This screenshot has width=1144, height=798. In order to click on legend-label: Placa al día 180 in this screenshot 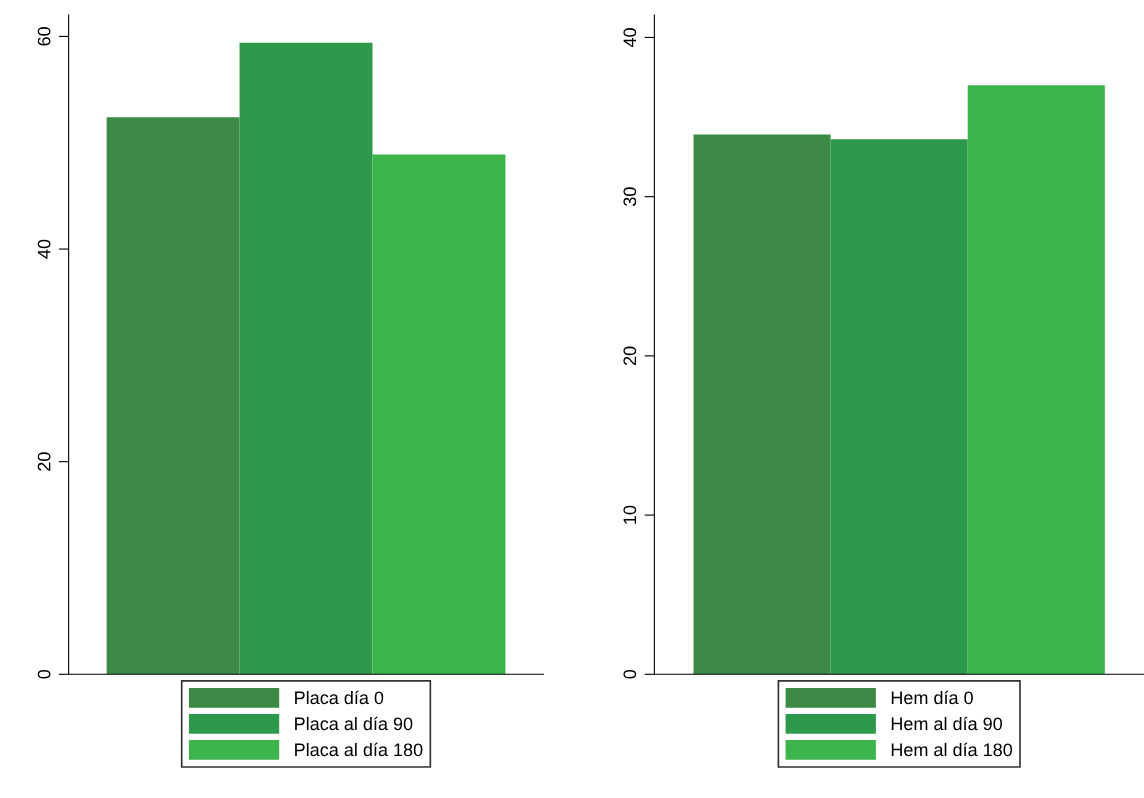, I will do `click(359, 749)`.